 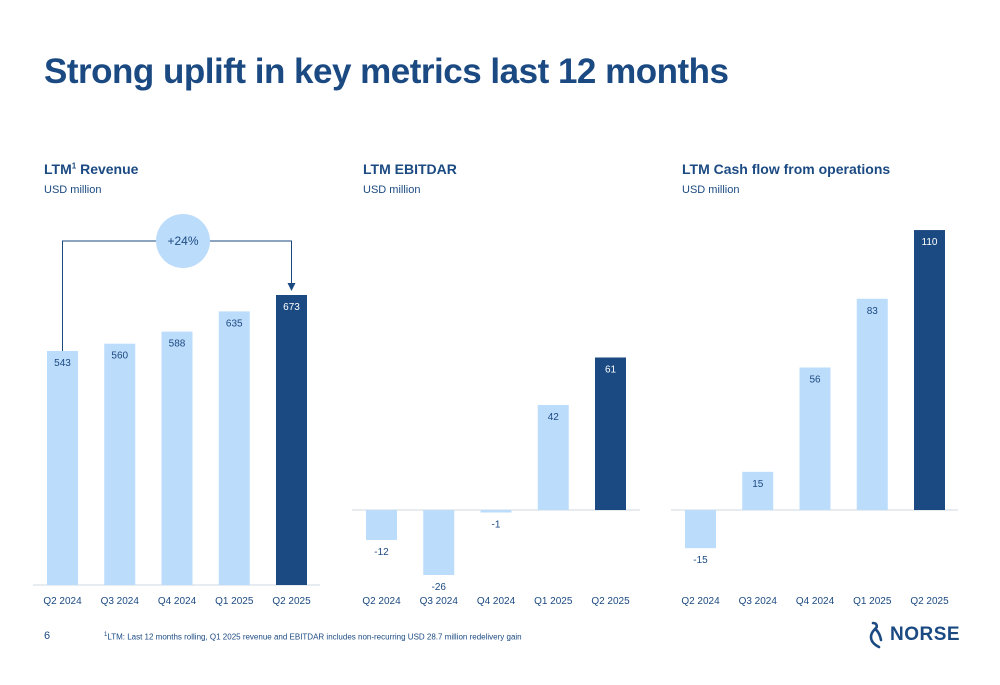 I want to click on tick-label-ebitdar-2: Q4 2024, so click(x=496, y=601).